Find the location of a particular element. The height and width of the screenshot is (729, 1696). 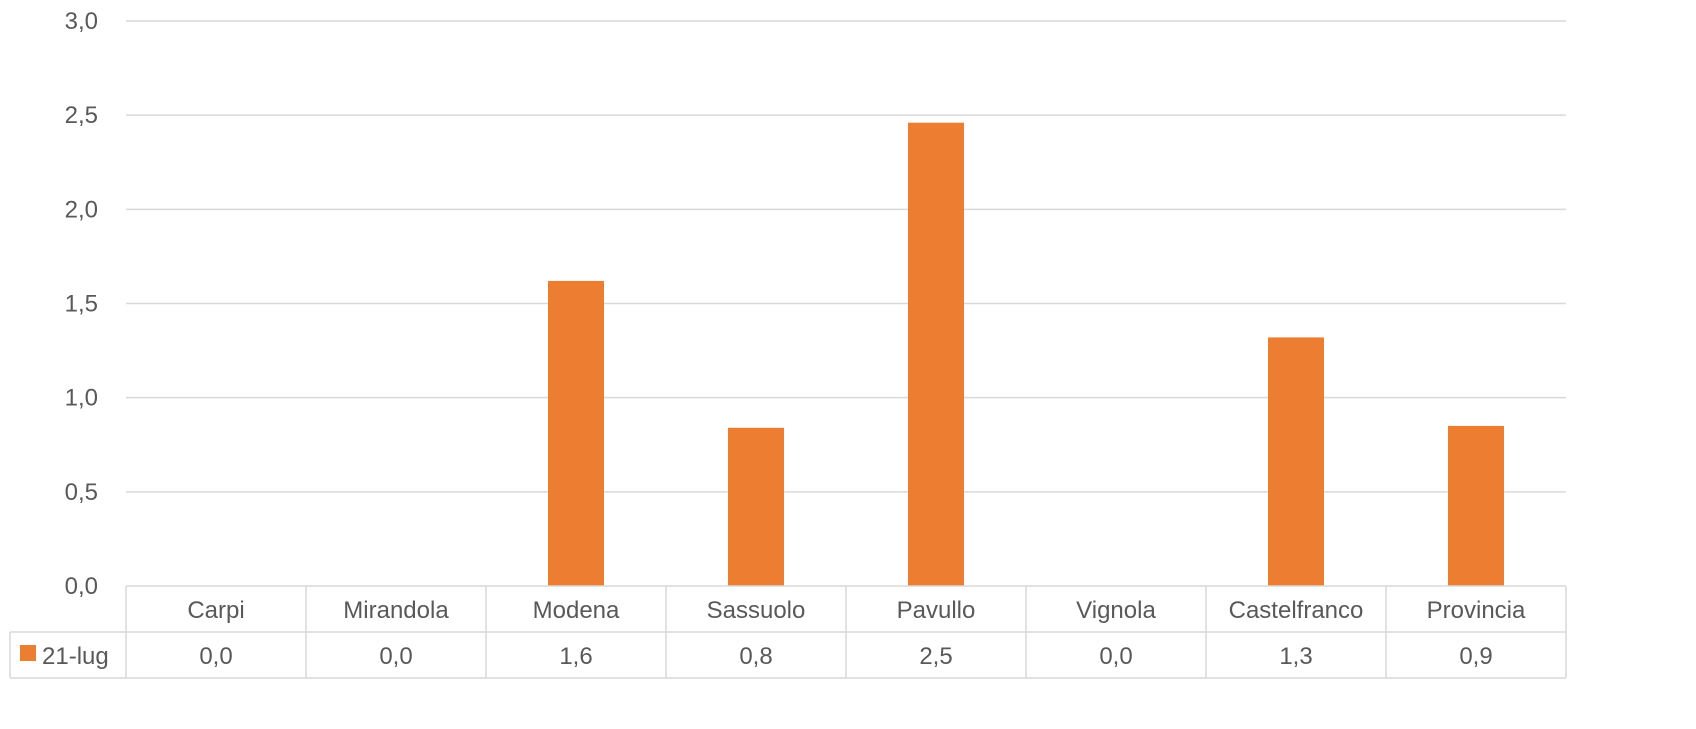

y-axis-ticks: 0,0 0,5 1,0 1,5 2,0 2,5 3,0 is located at coordinates (81, 304).